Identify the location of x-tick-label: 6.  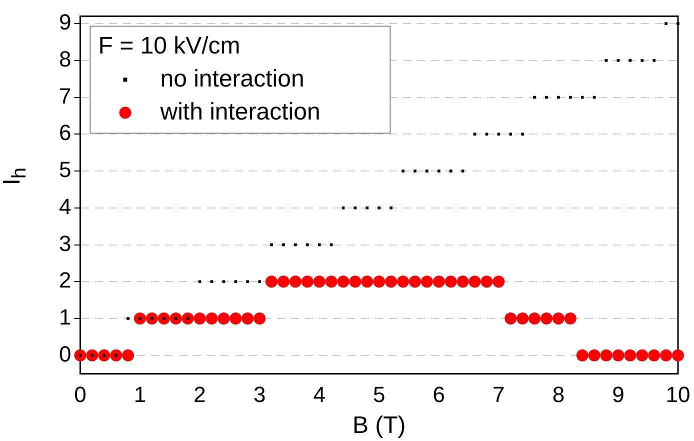
(439, 395).